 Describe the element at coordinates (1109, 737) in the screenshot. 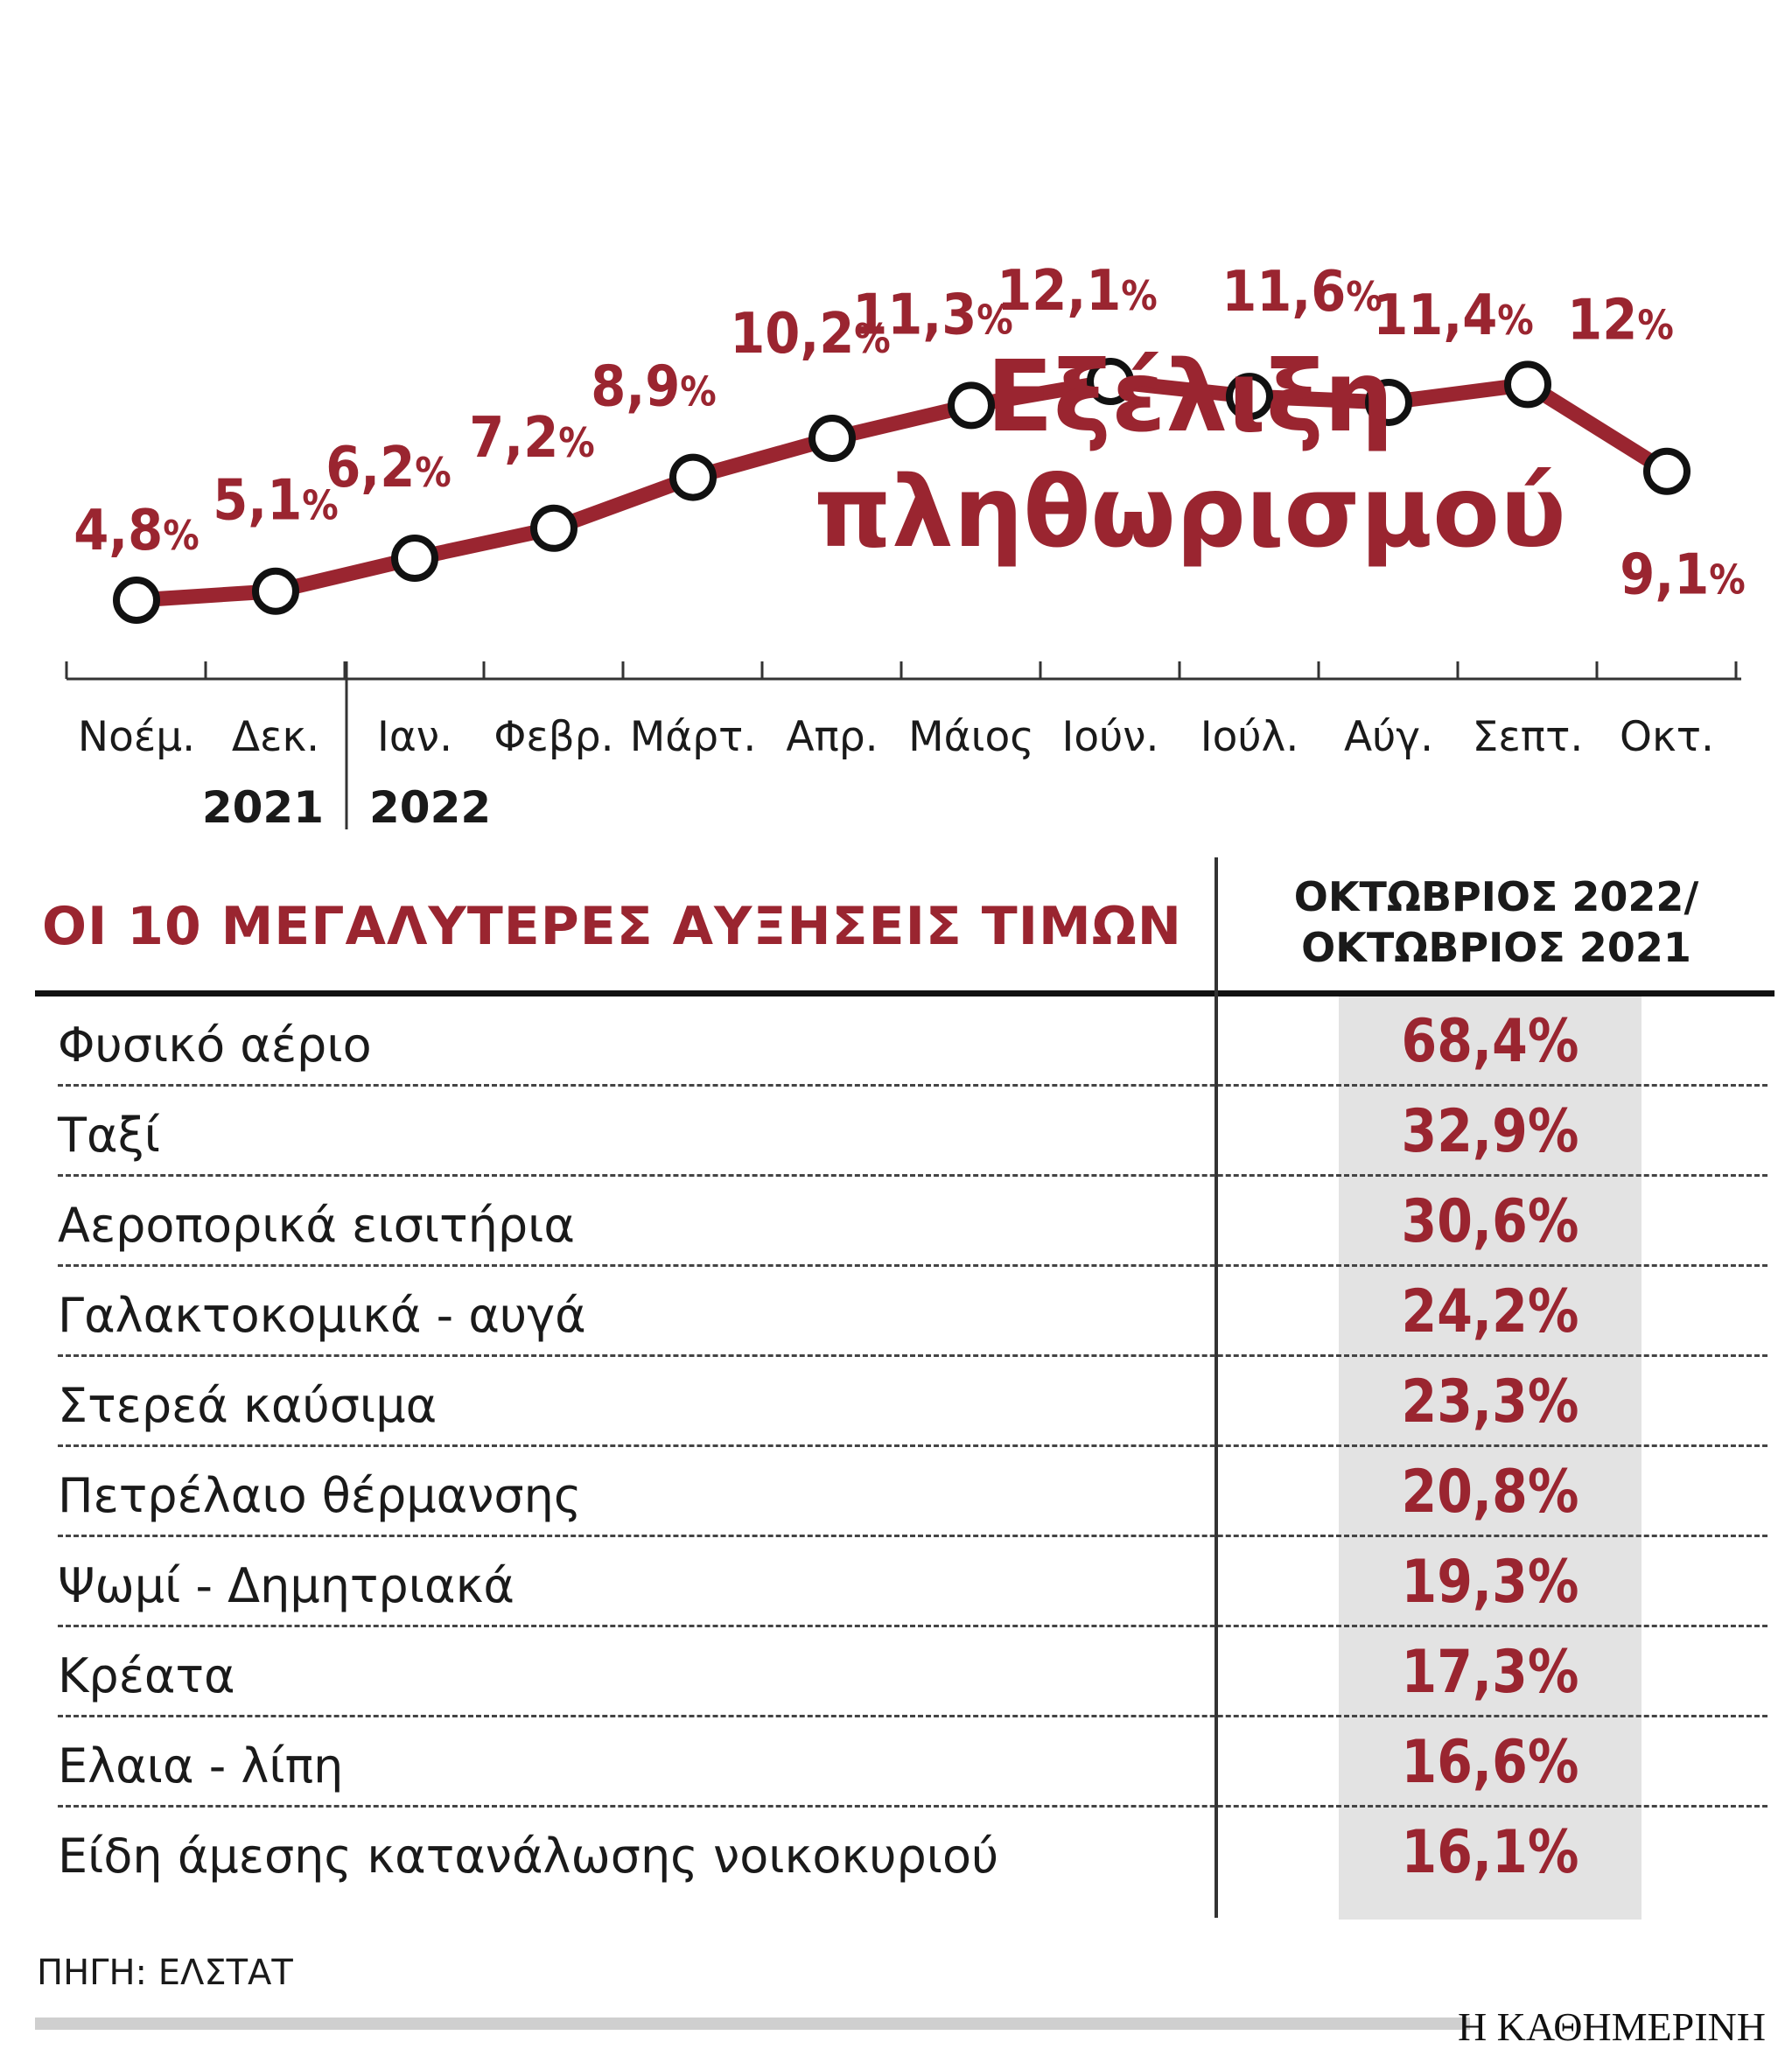

I see `month-label: Ιούν.` at that location.